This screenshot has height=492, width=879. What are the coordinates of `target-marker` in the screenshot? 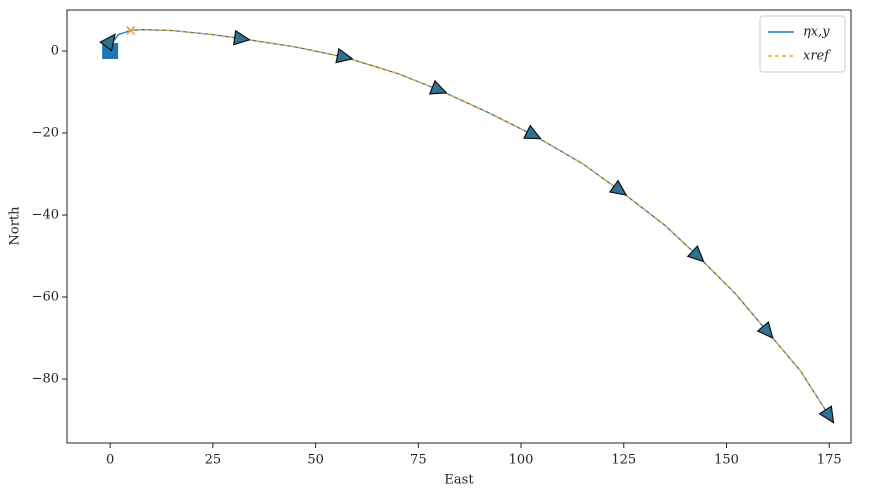 It's located at (131, 30).